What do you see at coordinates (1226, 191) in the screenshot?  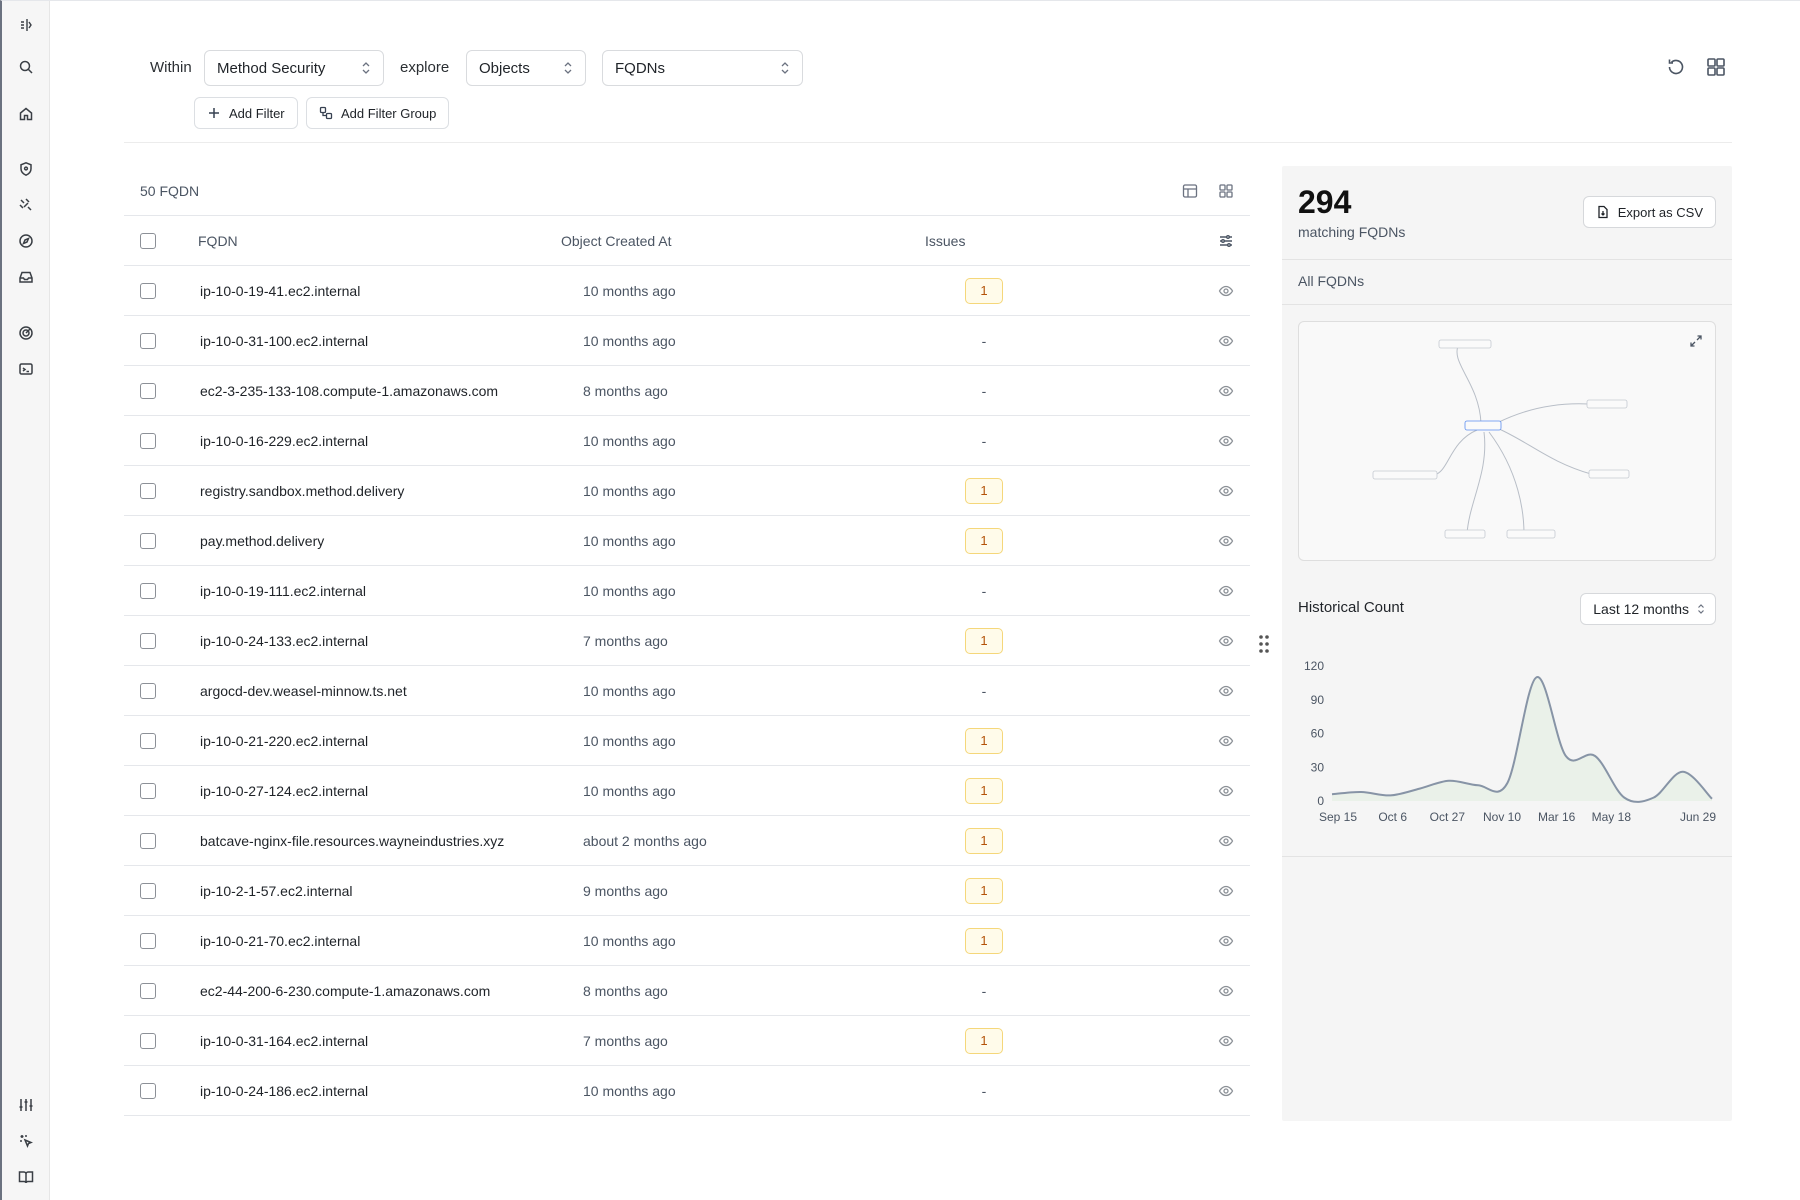 I see `card-view-icon` at bounding box center [1226, 191].